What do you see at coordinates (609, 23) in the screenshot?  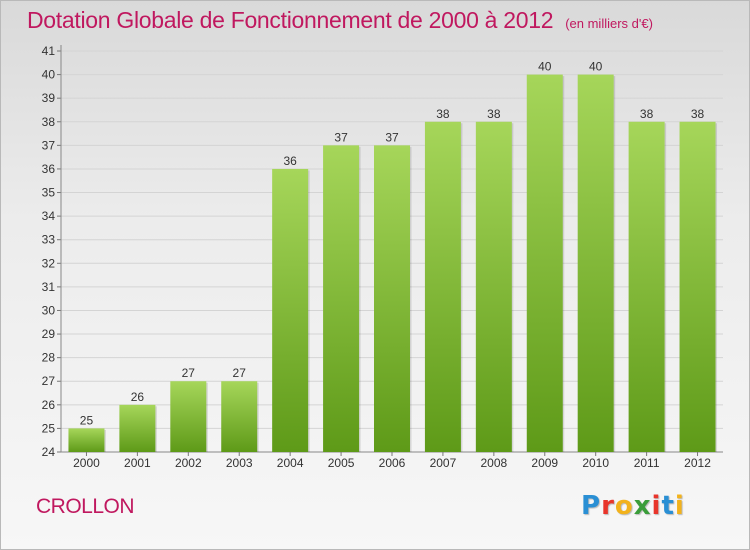 I see `chart-subtitle: (en milliers d'€)` at bounding box center [609, 23].